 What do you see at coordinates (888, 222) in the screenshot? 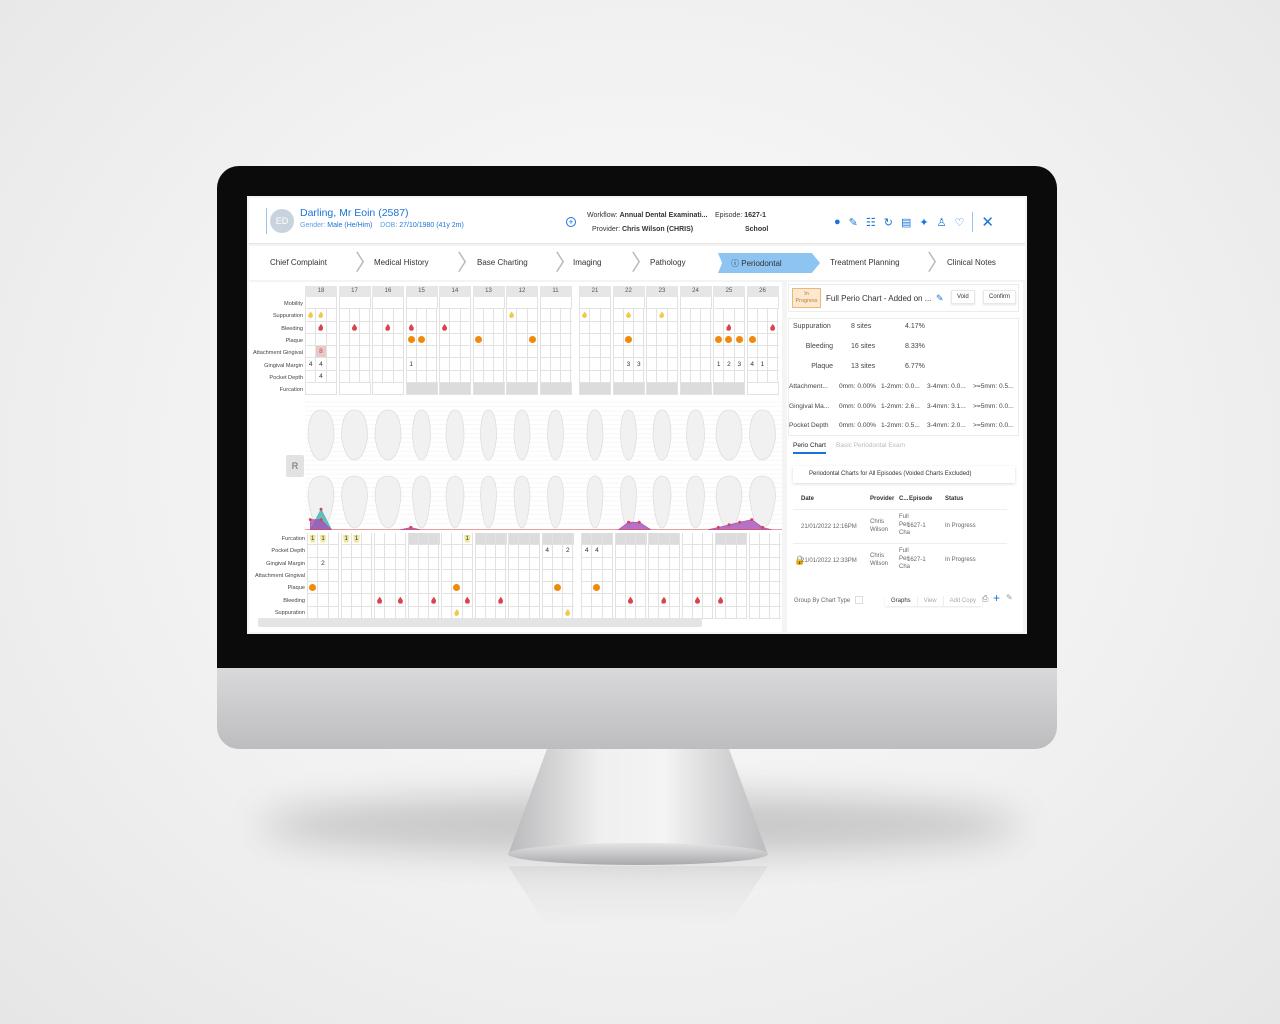
I see `refresh-icon: ↻` at bounding box center [888, 222].